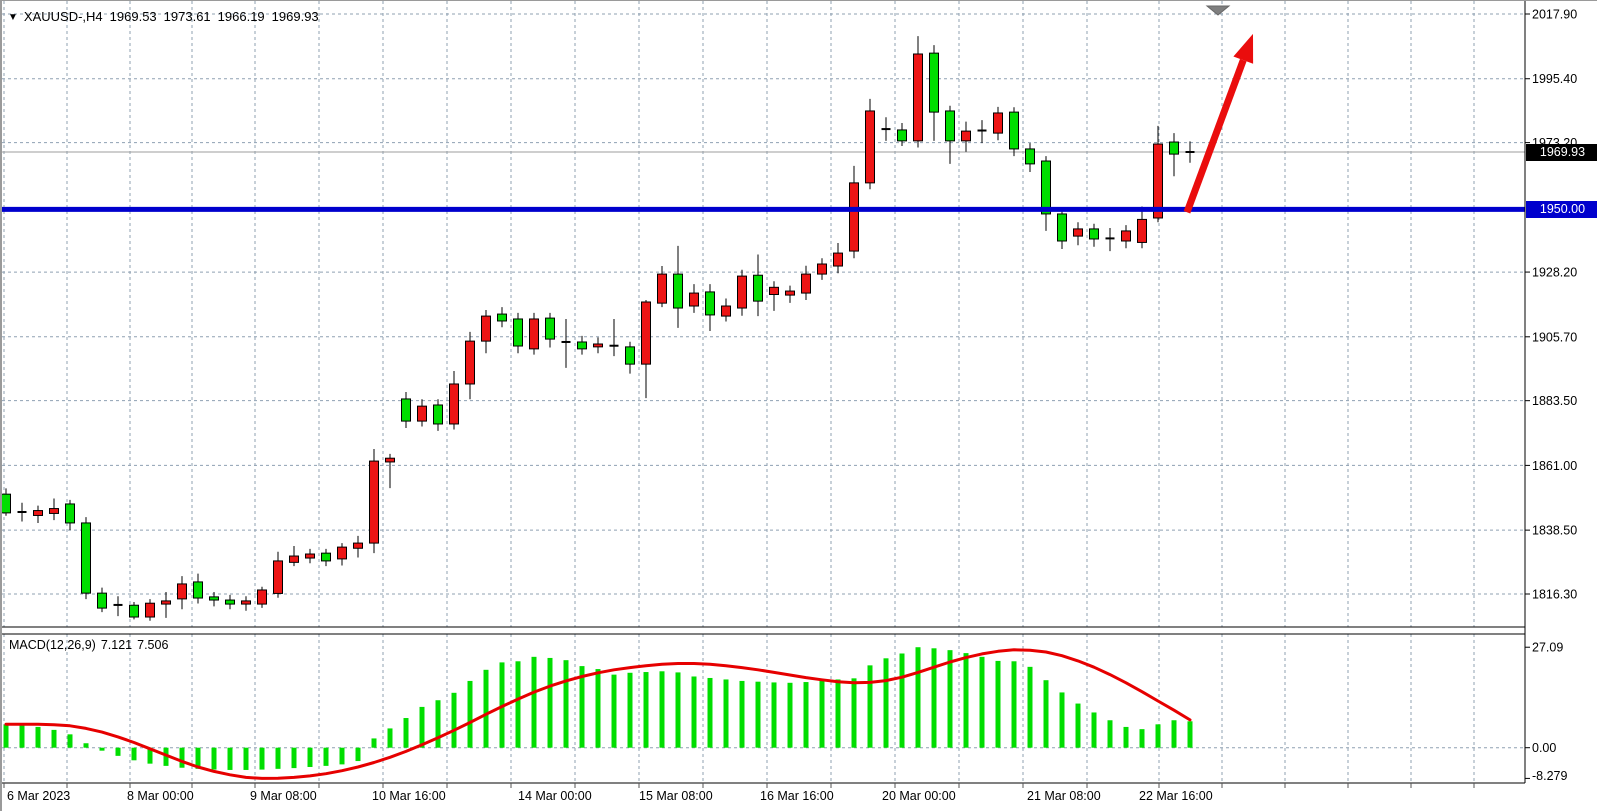  I want to click on chart-ohlc-header: ▼ XAUUSD-,H4 1969.53 1973.61 1966.19 1969.93, so click(163, 16).